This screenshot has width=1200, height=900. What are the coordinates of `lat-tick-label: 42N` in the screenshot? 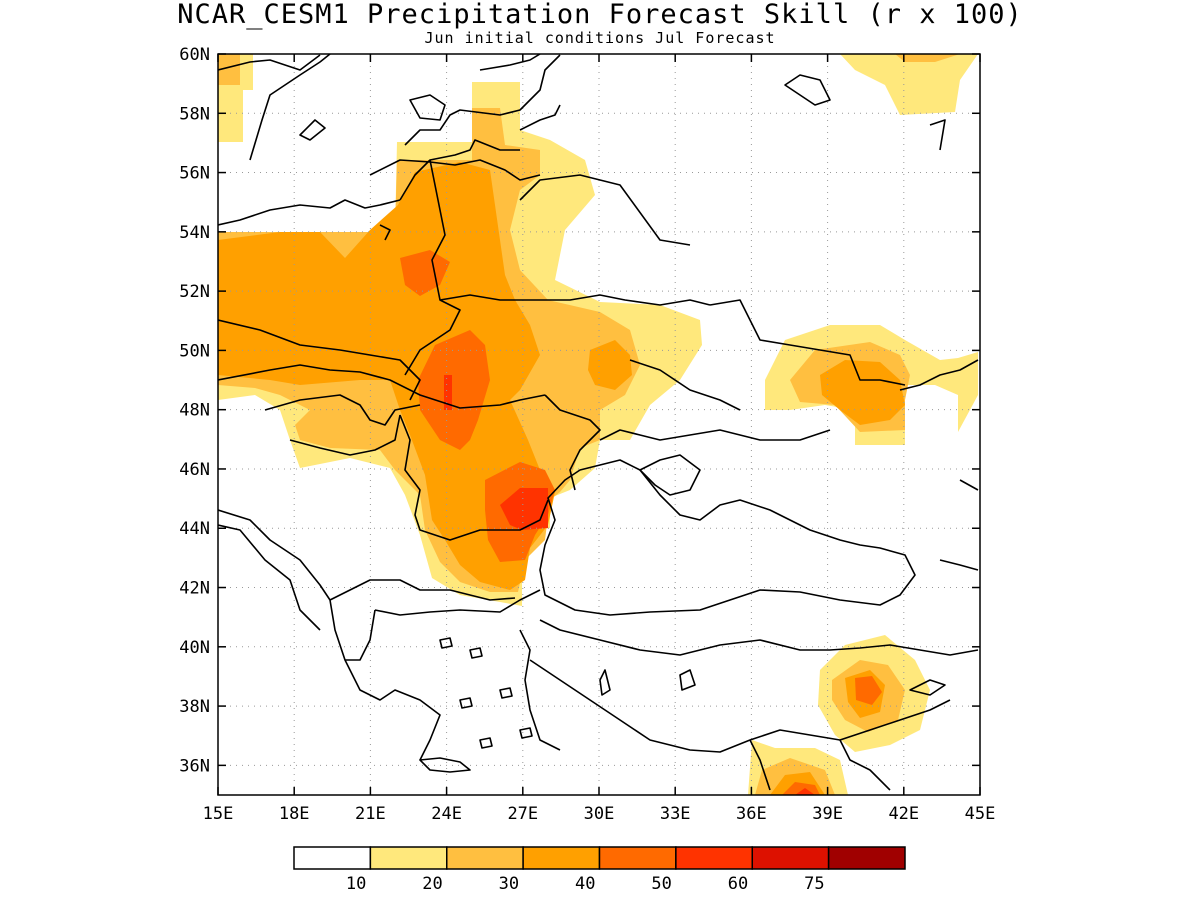 It's located at (194, 589).